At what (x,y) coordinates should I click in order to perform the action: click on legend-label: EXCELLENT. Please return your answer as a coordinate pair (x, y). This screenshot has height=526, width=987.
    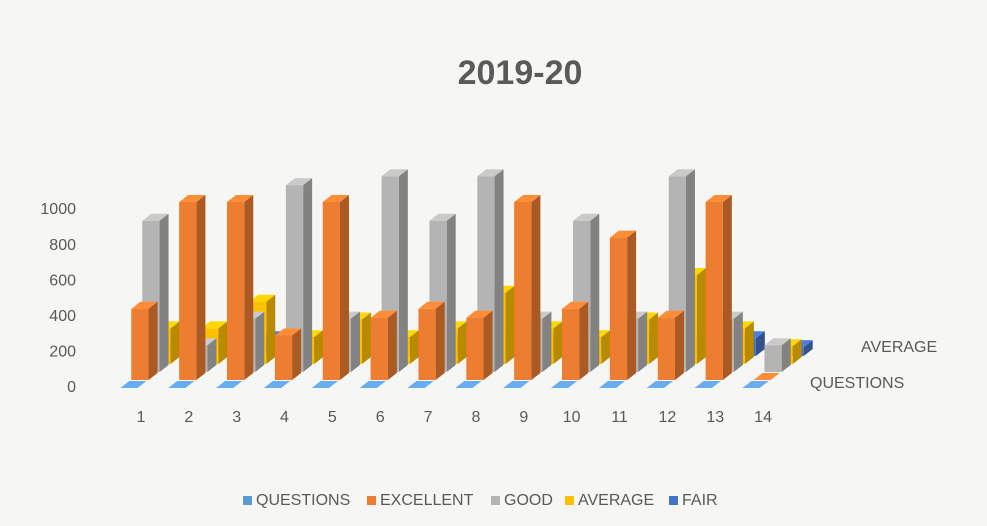
    Looking at the image, I should click on (427, 500).